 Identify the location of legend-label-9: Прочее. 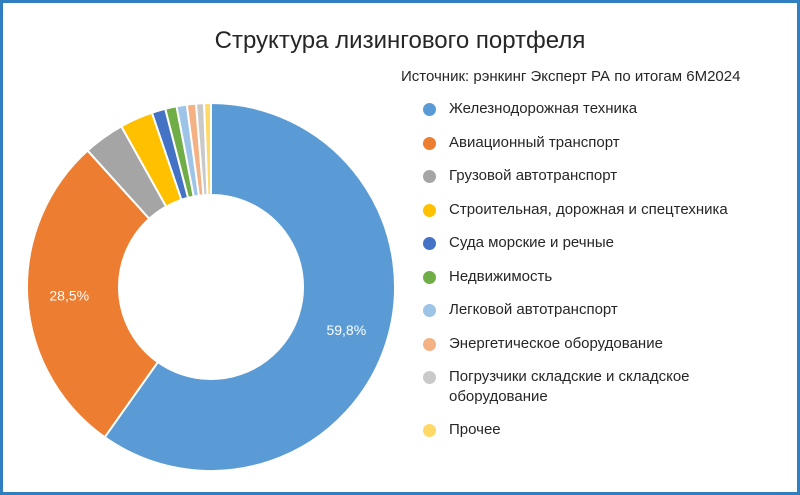
(475, 429).